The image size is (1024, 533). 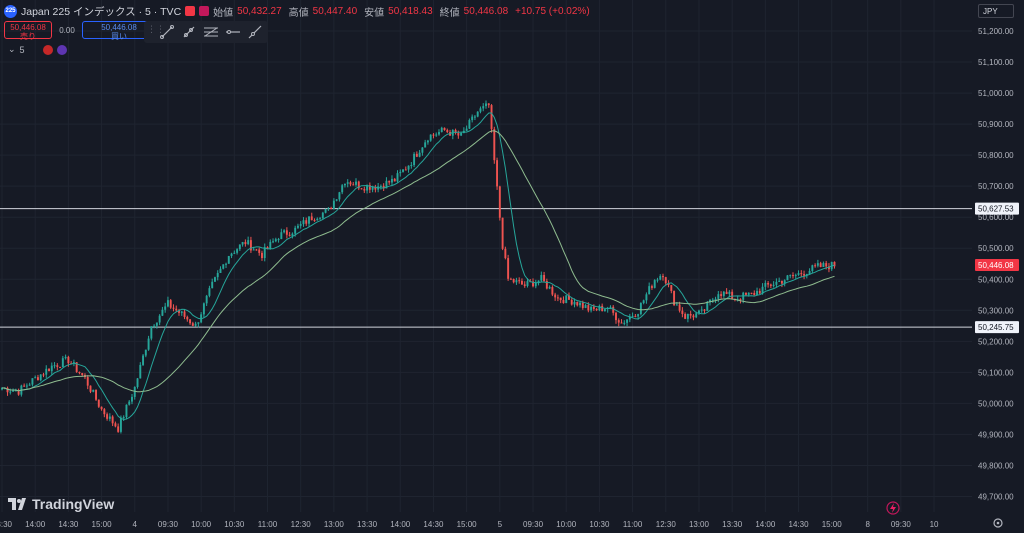 I want to click on event-icon, so click(x=61, y=49).